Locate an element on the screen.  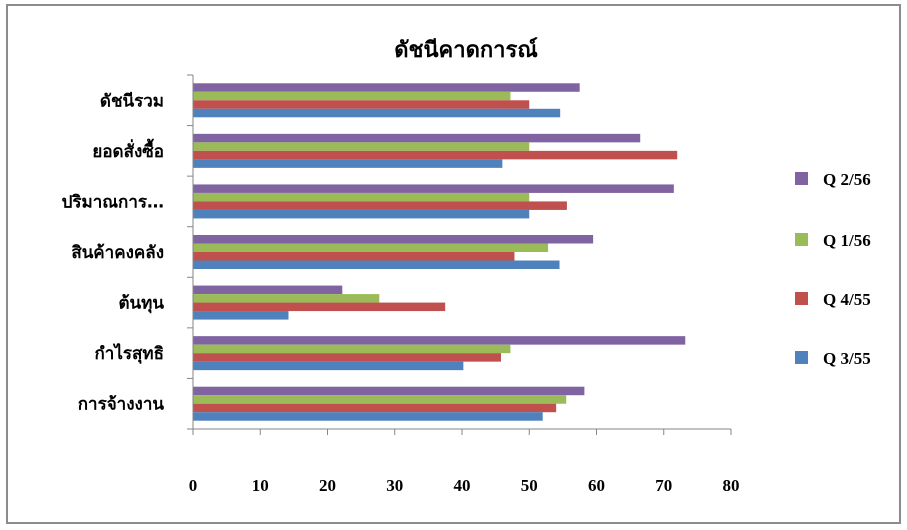
x-tick-label: 80 is located at coordinates (731, 485).